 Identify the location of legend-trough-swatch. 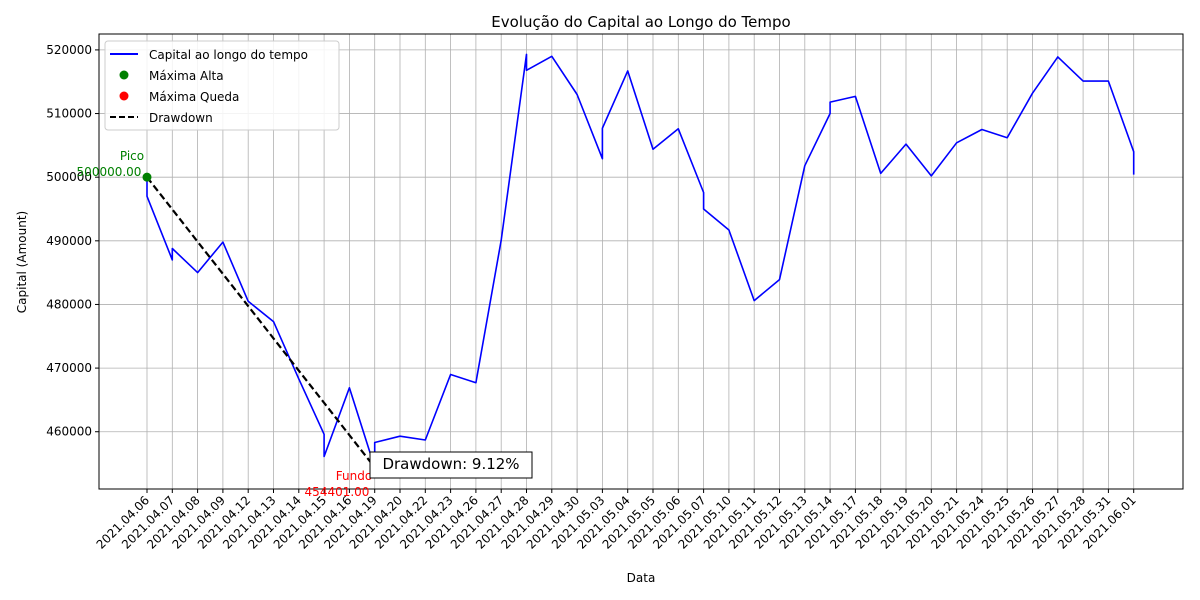
(124, 96).